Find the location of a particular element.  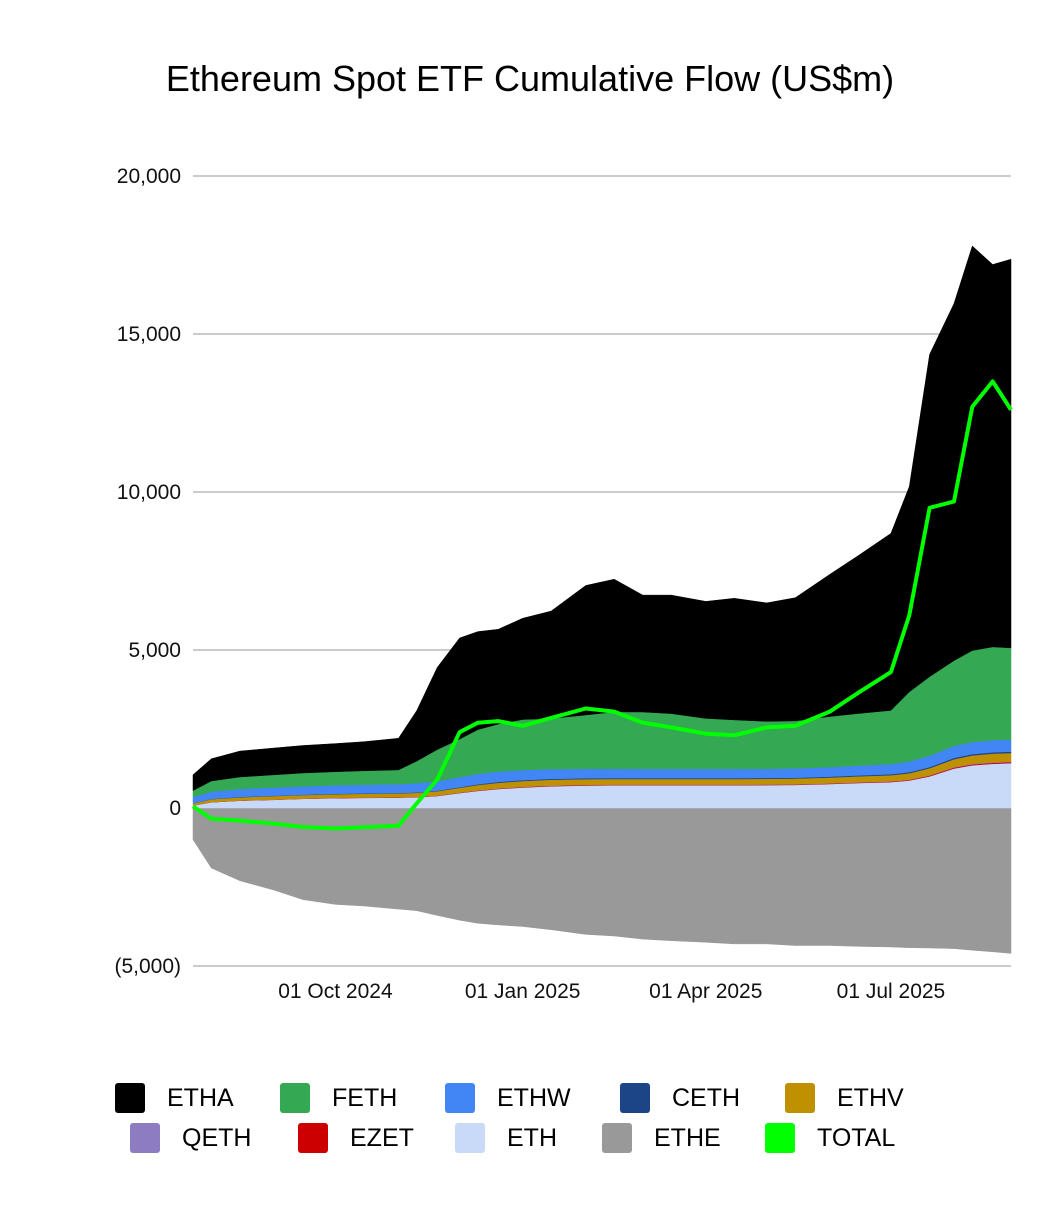

legend-label: CETH is located at coordinates (706, 1097).